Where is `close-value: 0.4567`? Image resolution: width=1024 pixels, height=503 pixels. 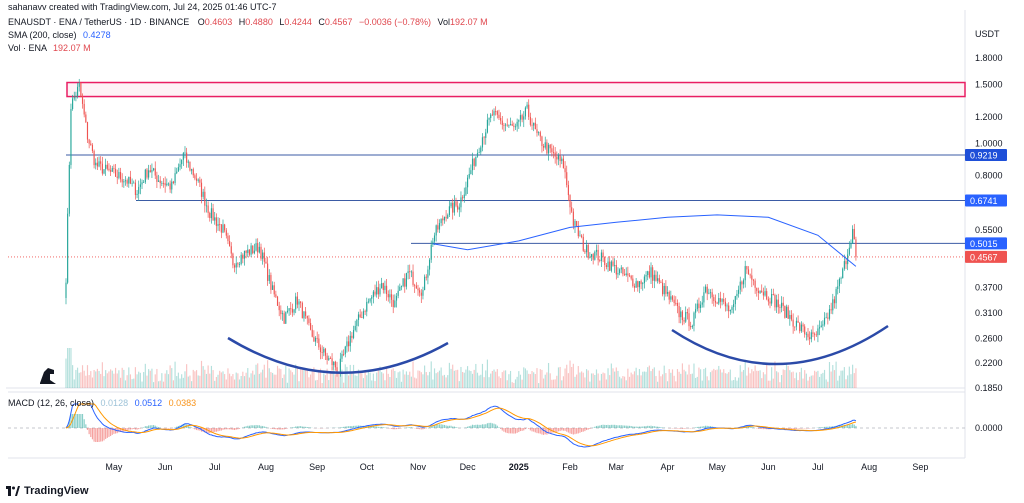
close-value: 0.4567 is located at coordinates (338, 22).